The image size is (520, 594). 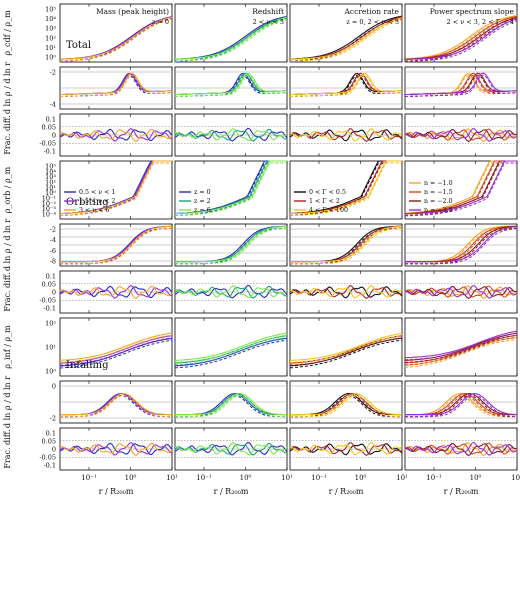 What do you see at coordinates (53, 230) in the screenshot?
I see `orbiting-slope-ytick: -2` at bounding box center [53, 230].